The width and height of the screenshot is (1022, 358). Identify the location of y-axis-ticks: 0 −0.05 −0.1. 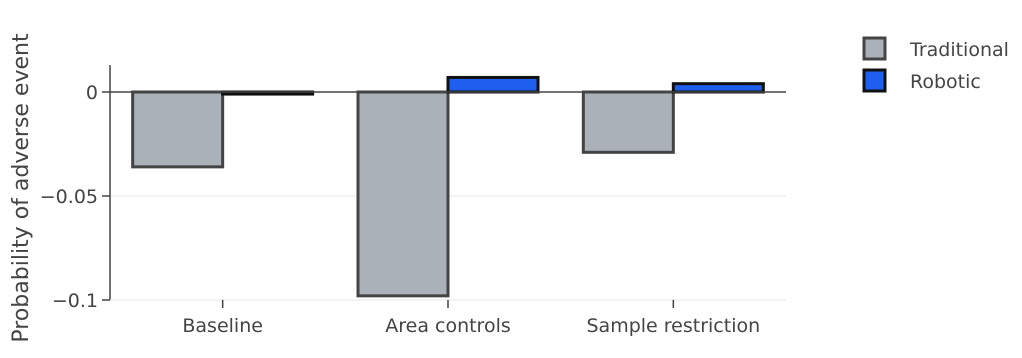
(75, 197).